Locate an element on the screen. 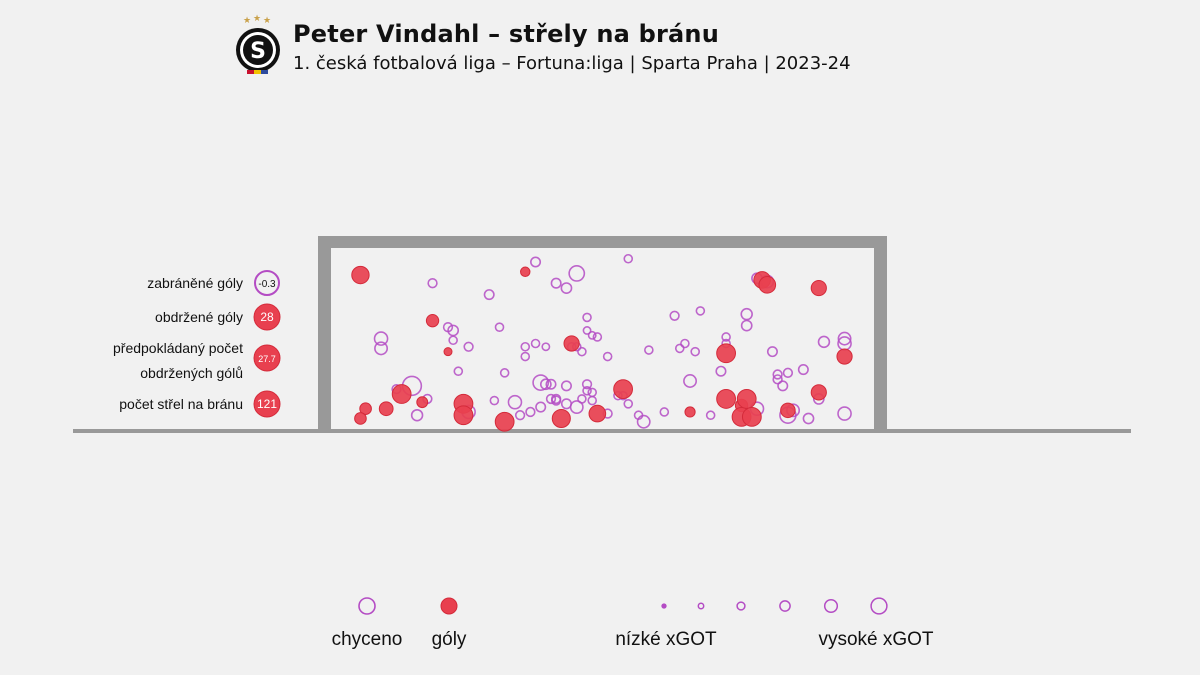 The width and height of the screenshot is (1200, 675). page-title: Peter Vindahl – střely na bránu is located at coordinates (506, 34).